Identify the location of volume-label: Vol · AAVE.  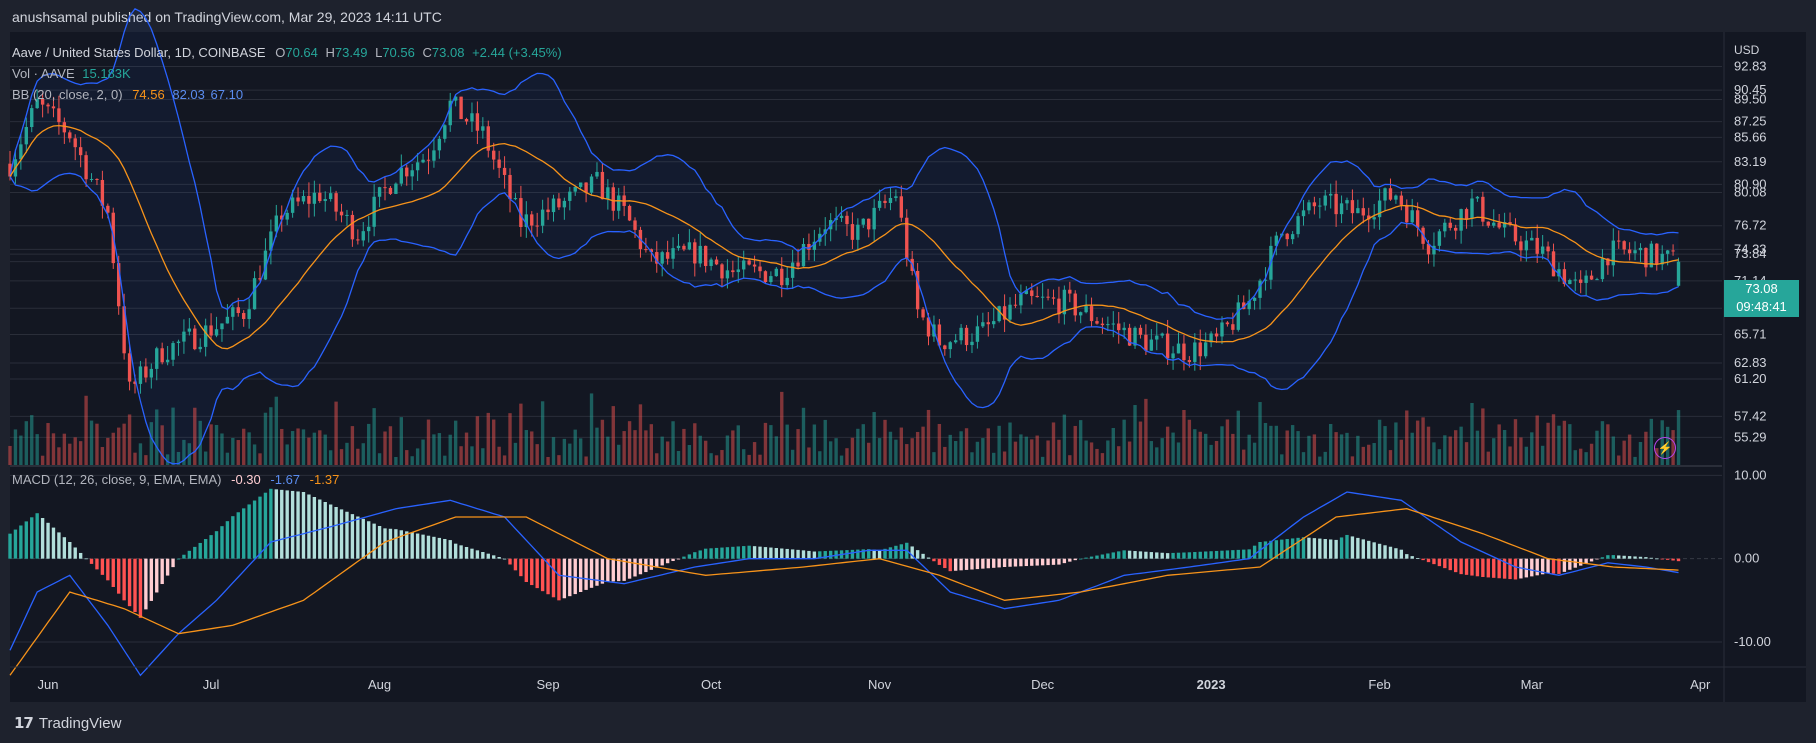
(43, 73).